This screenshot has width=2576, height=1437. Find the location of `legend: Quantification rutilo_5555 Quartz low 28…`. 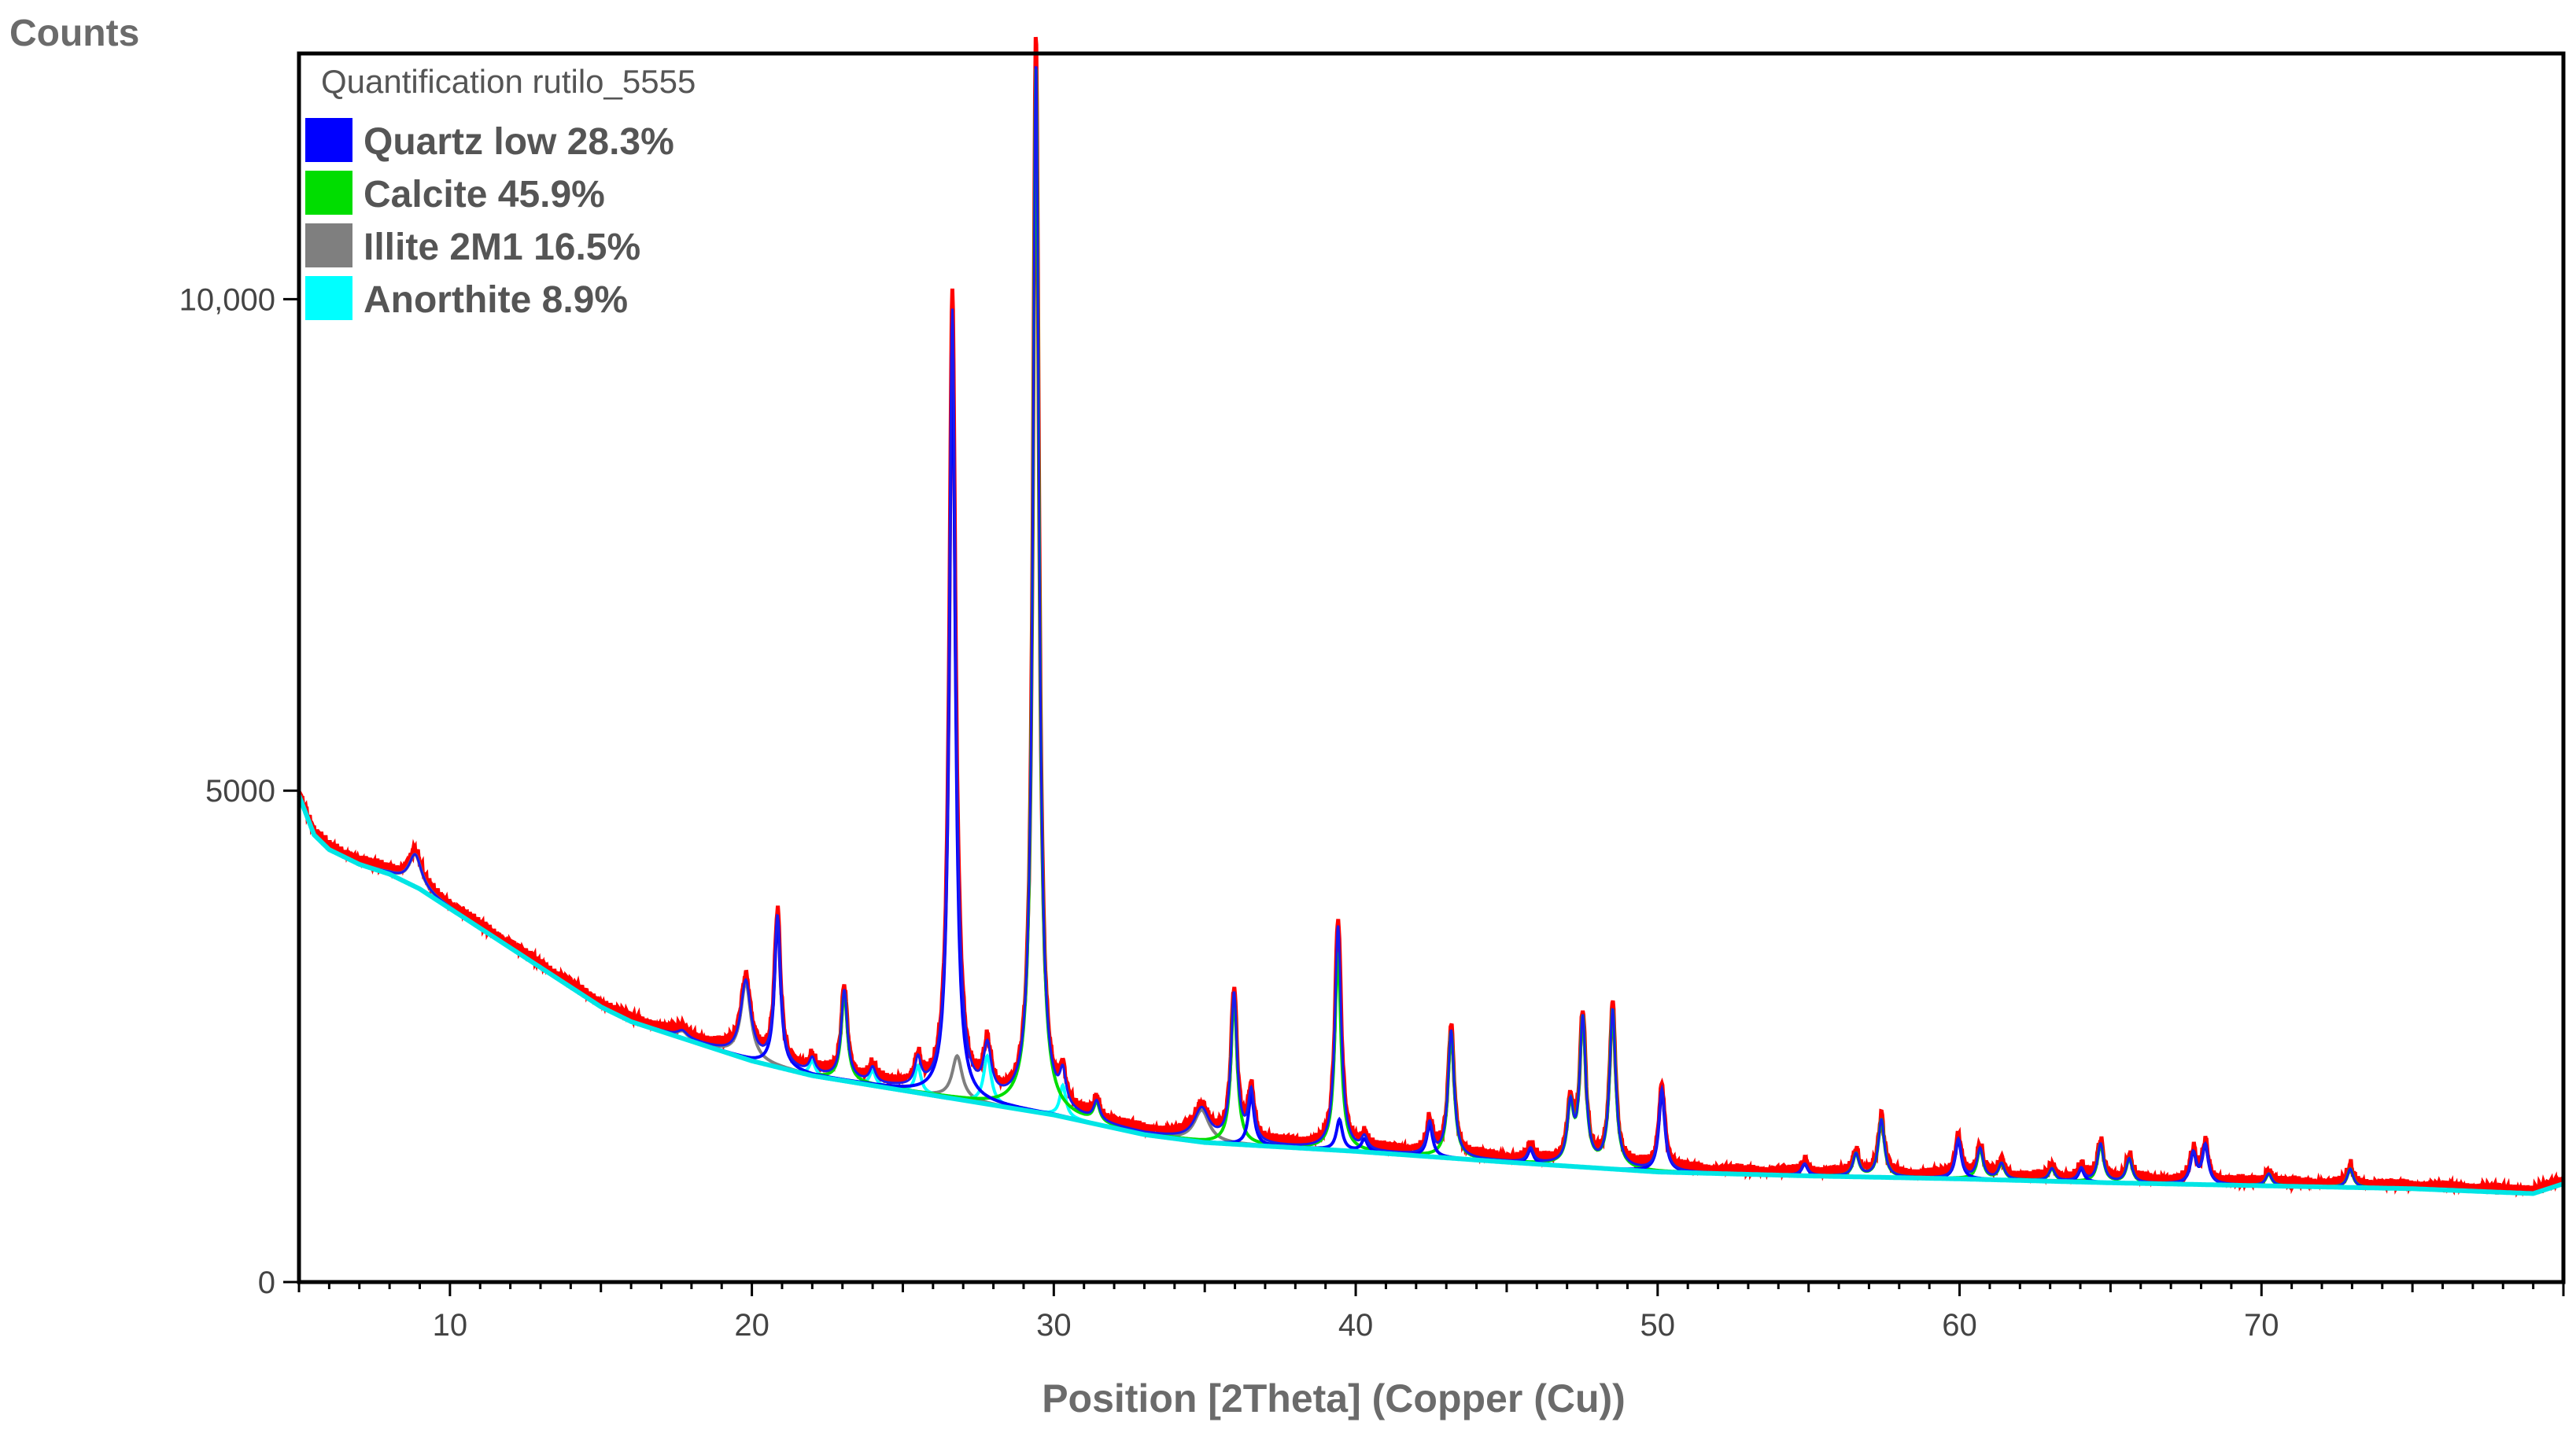

legend: Quantification rutilo_5555 Quartz low 28… is located at coordinates (500, 192).